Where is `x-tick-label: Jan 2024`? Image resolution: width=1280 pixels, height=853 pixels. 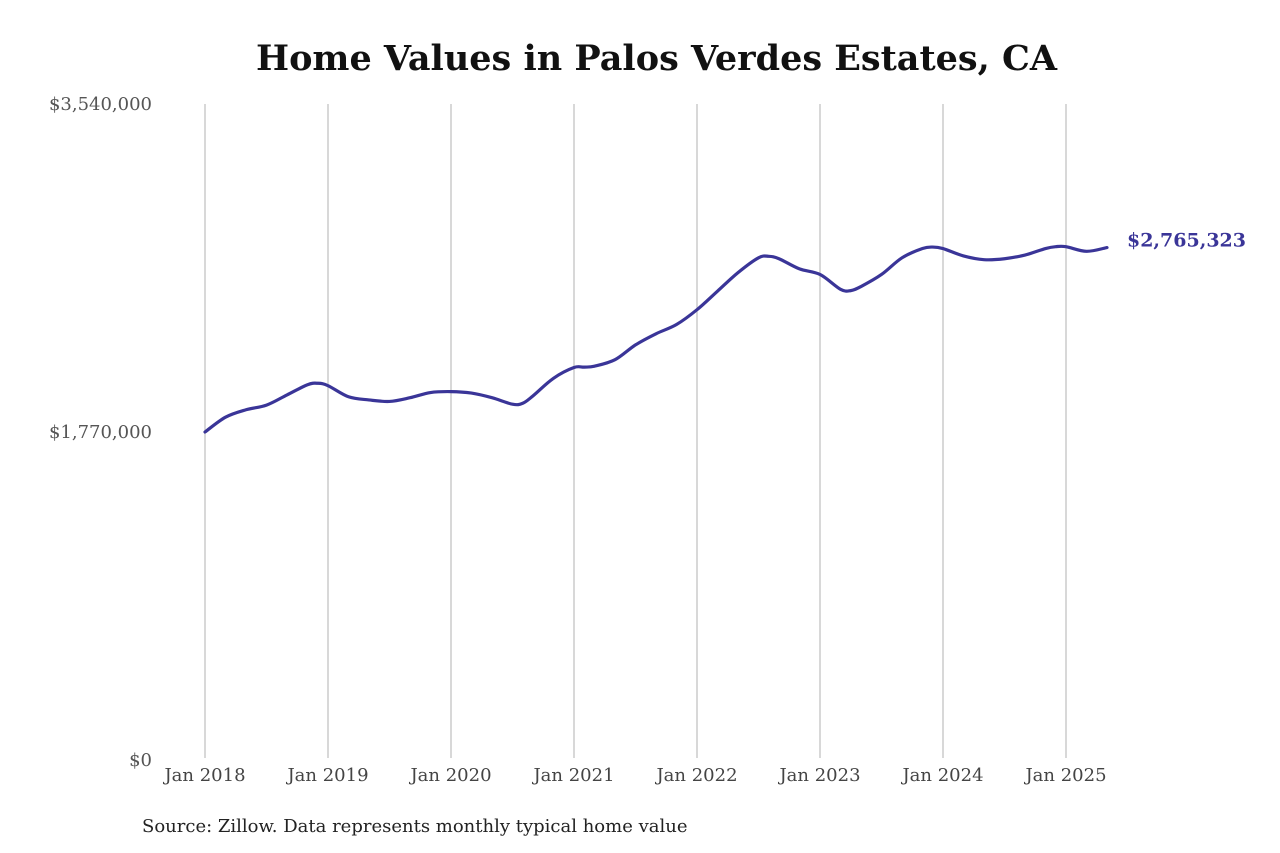
x-tick-label: Jan 2024 is located at coordinates (941, 775).